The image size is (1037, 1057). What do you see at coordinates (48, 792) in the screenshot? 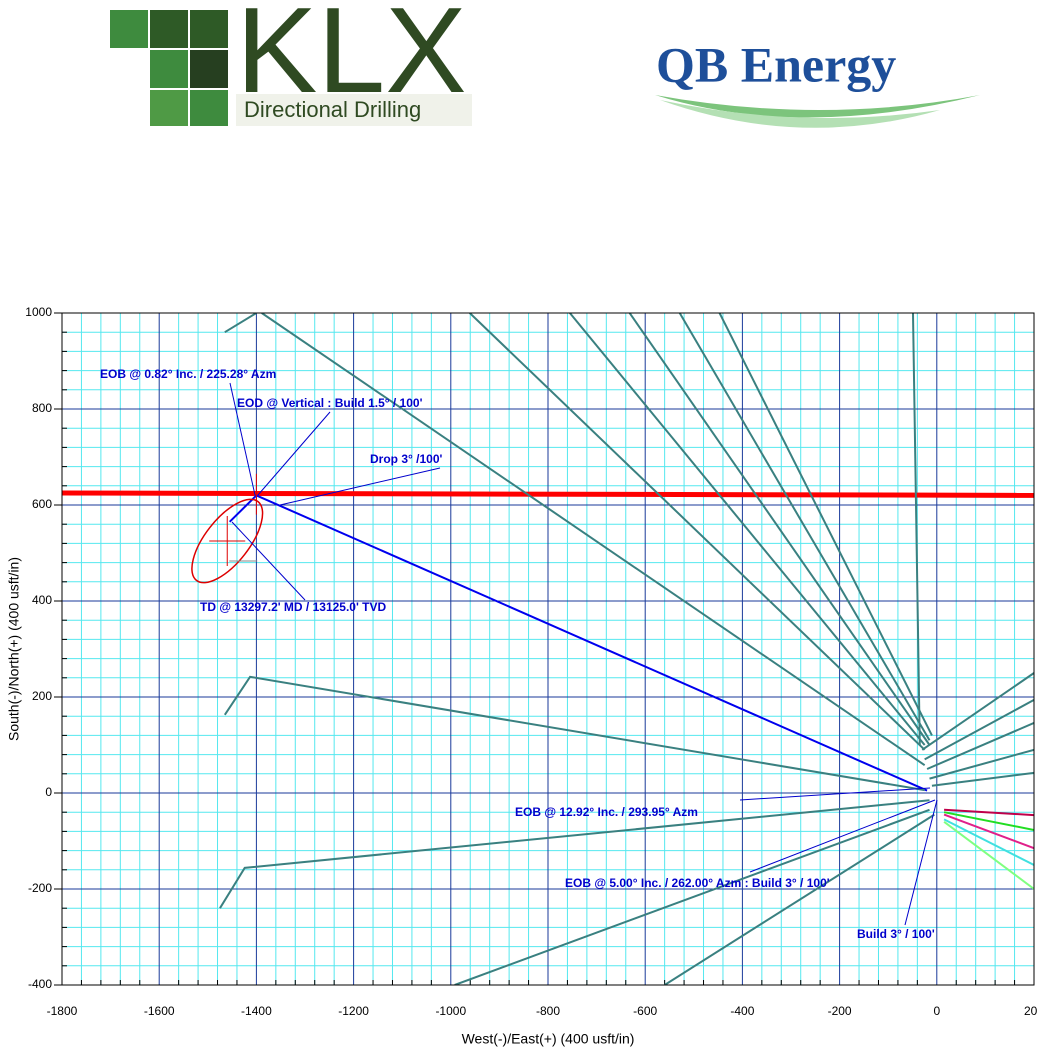
I see `y-tick-label: 0` at bounding box center [48, 792].